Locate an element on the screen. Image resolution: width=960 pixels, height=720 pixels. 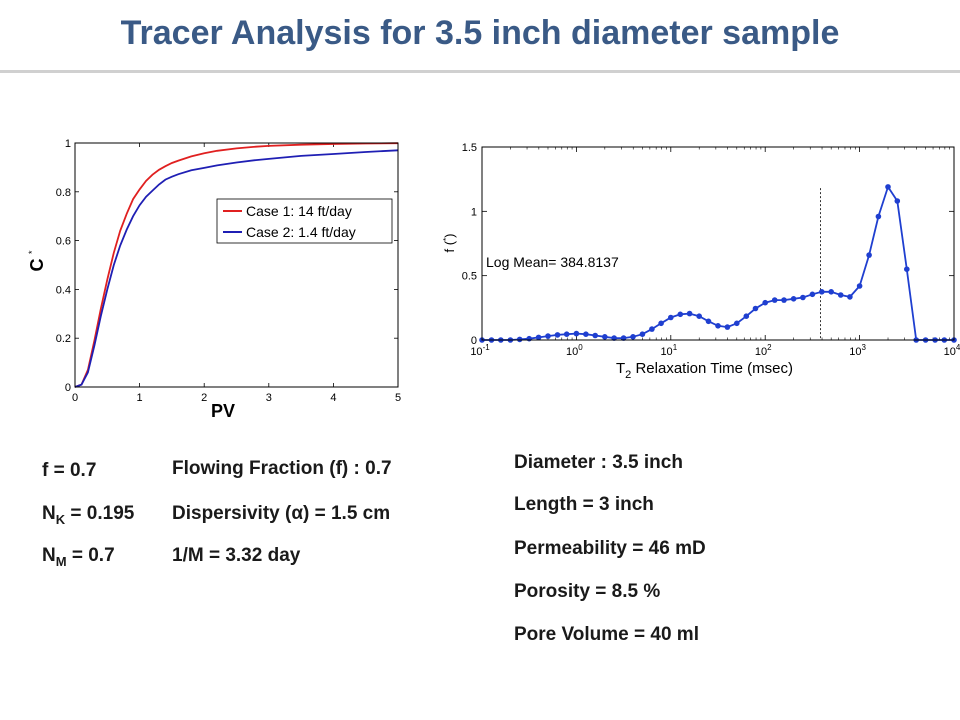
x-axis-label: T2 Relaxation Time (msec) is located at coordinates (704, 370).